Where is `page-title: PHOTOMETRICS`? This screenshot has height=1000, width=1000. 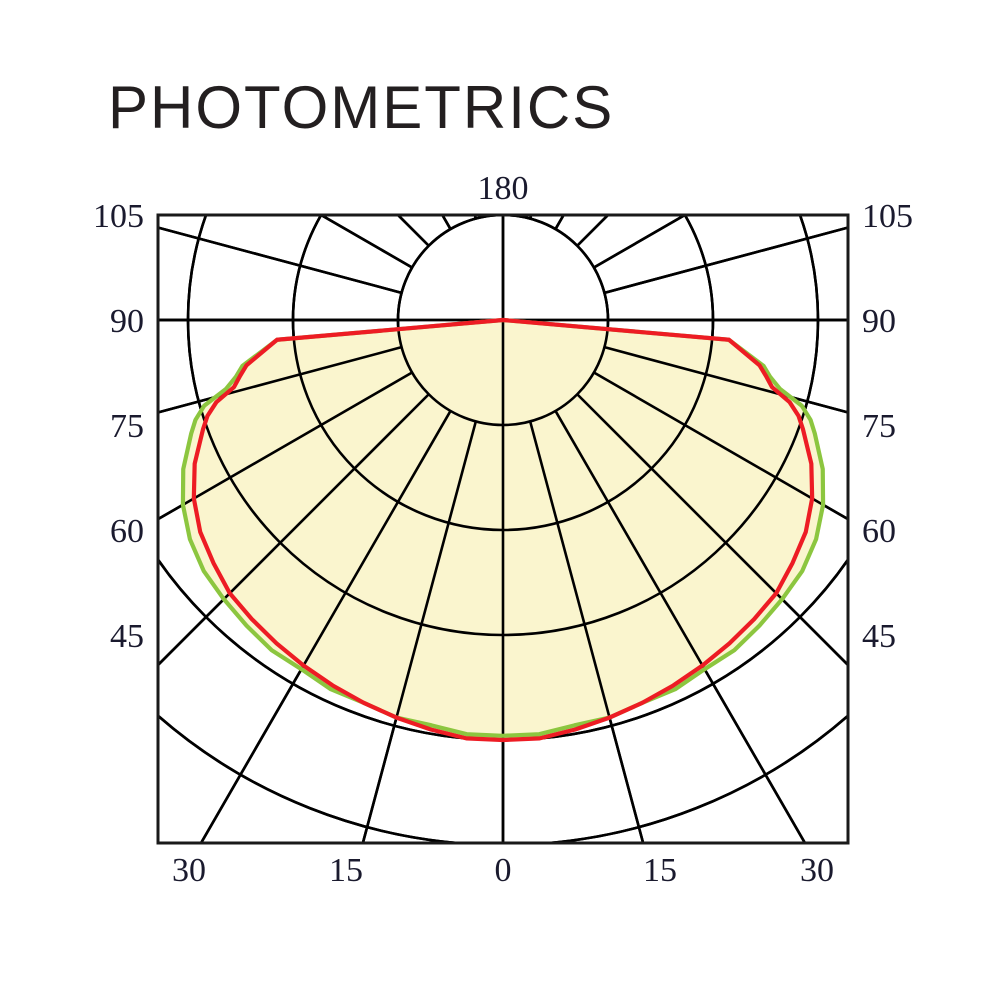 page-title: PHOTOMETRICS is located at coordinates (361, 107).